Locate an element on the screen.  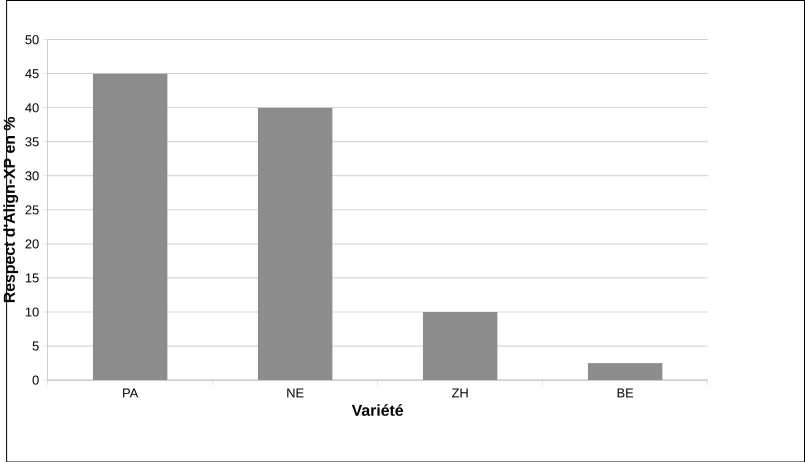
y-tick-label: 30 is located at coordinates (32, 175).